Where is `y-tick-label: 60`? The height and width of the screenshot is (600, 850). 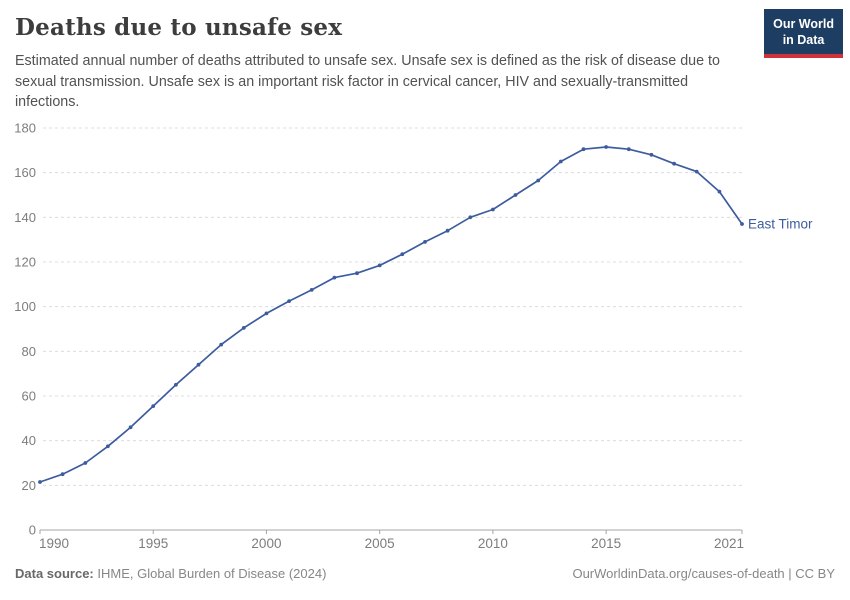
y-tick-label: 60 is located at coordinates (29, 396).